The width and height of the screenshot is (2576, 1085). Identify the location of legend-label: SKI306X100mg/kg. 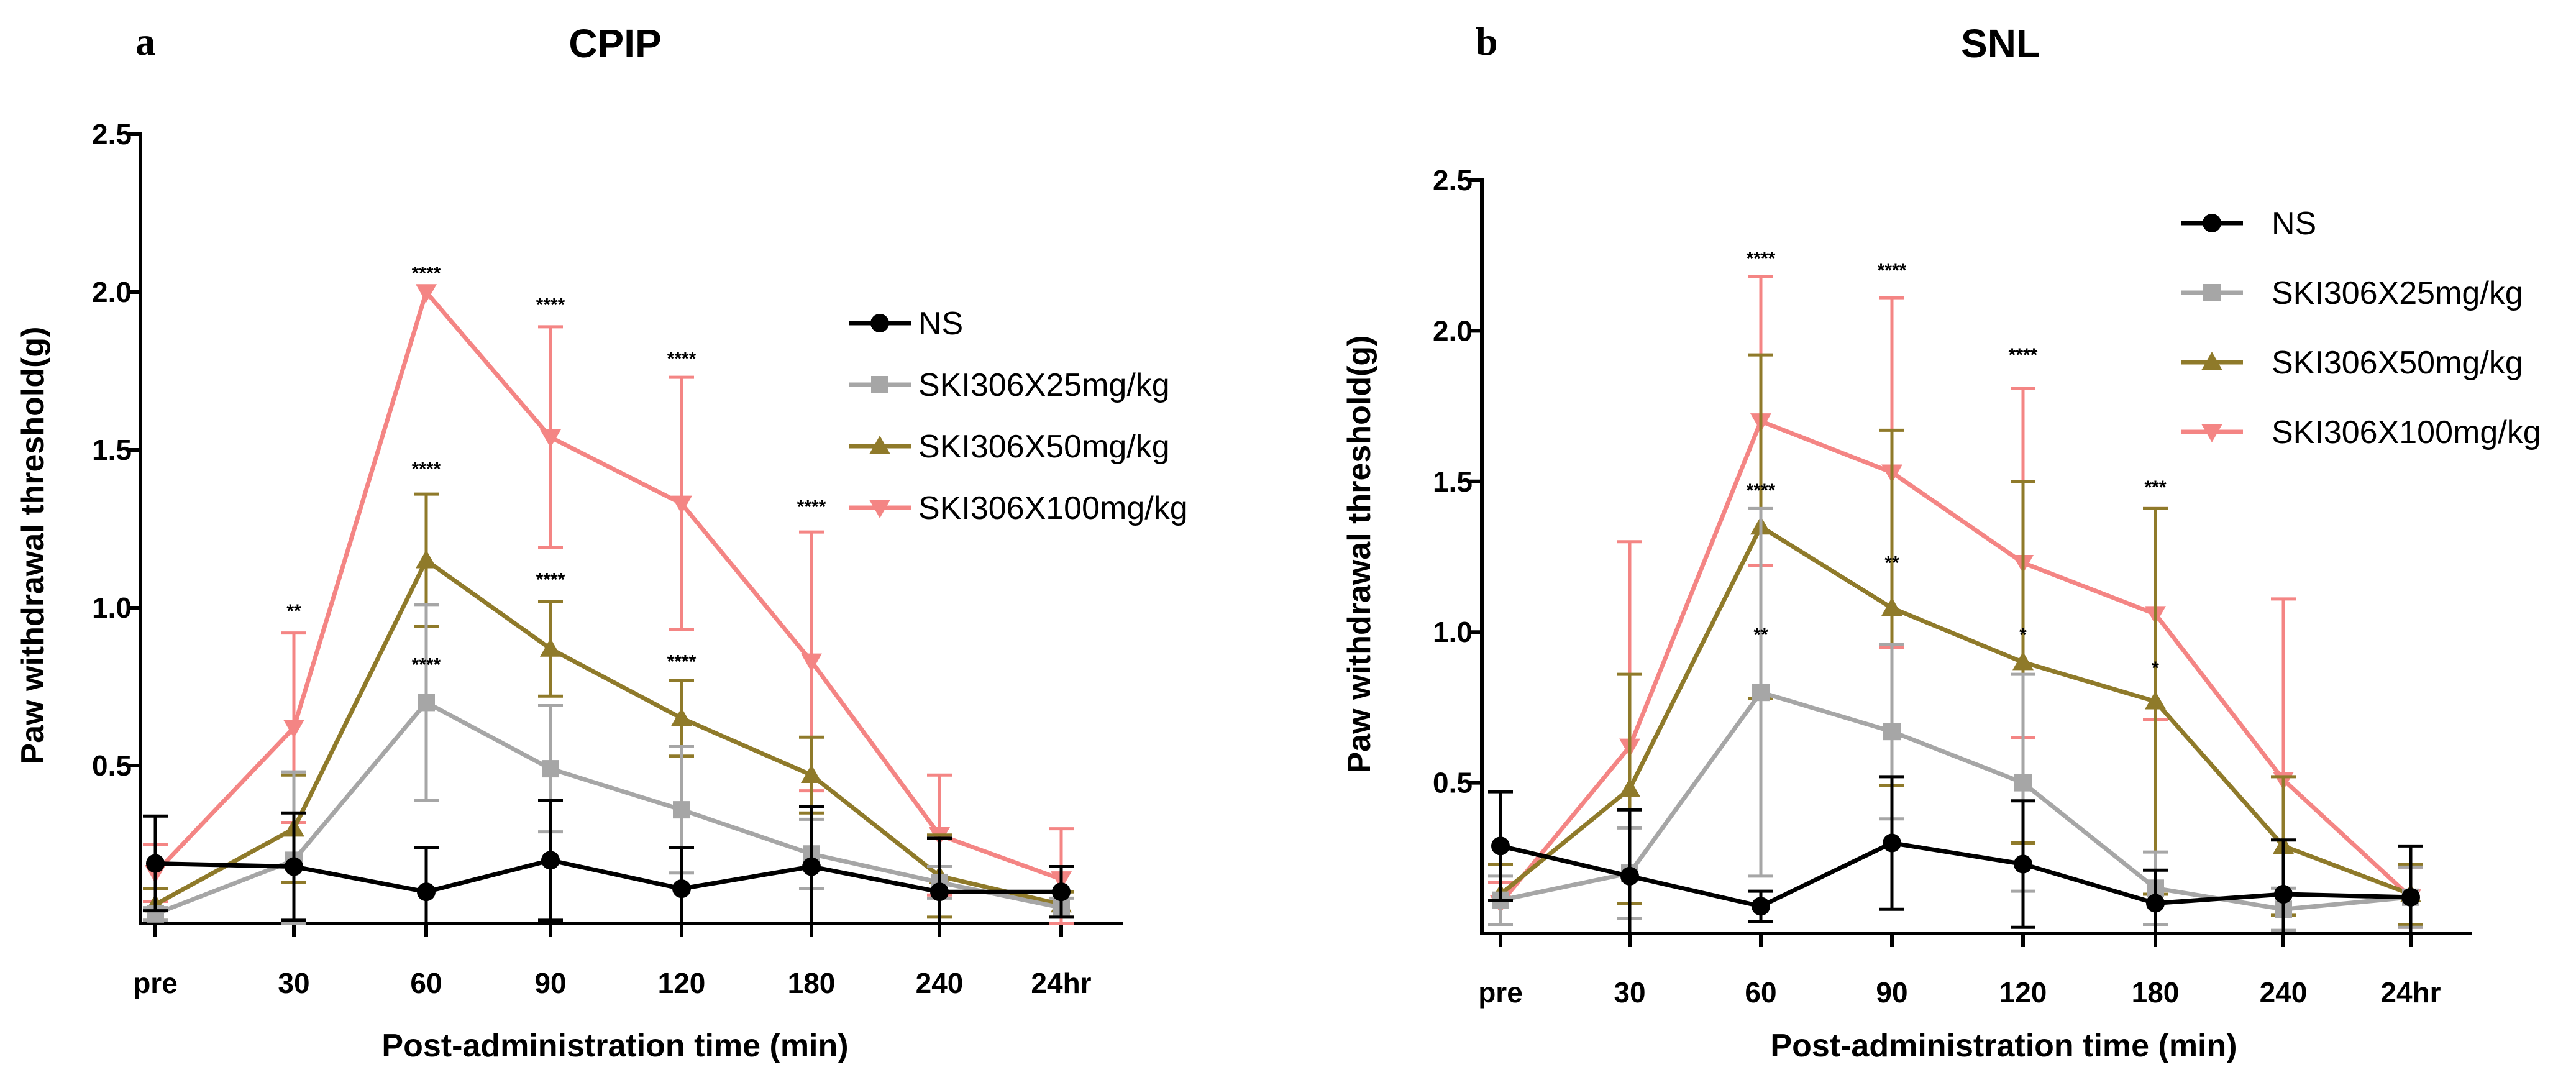
(1053, 508).